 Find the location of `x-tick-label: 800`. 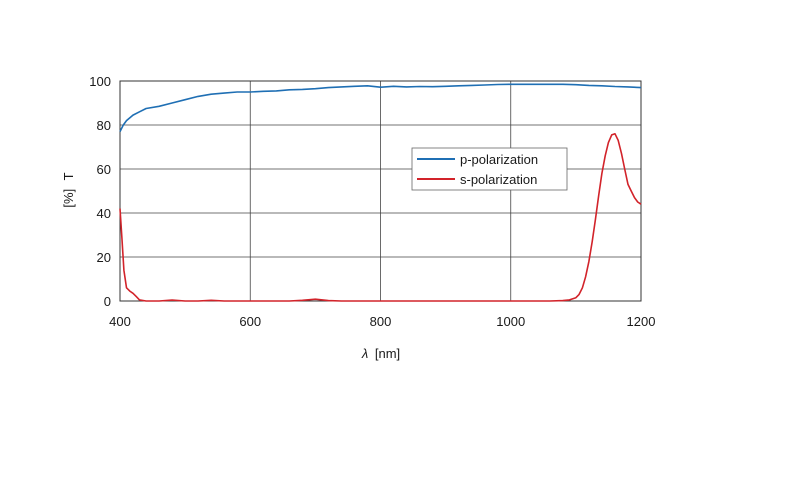

x-tick-label: 800 is located at coordinates (381, 321).